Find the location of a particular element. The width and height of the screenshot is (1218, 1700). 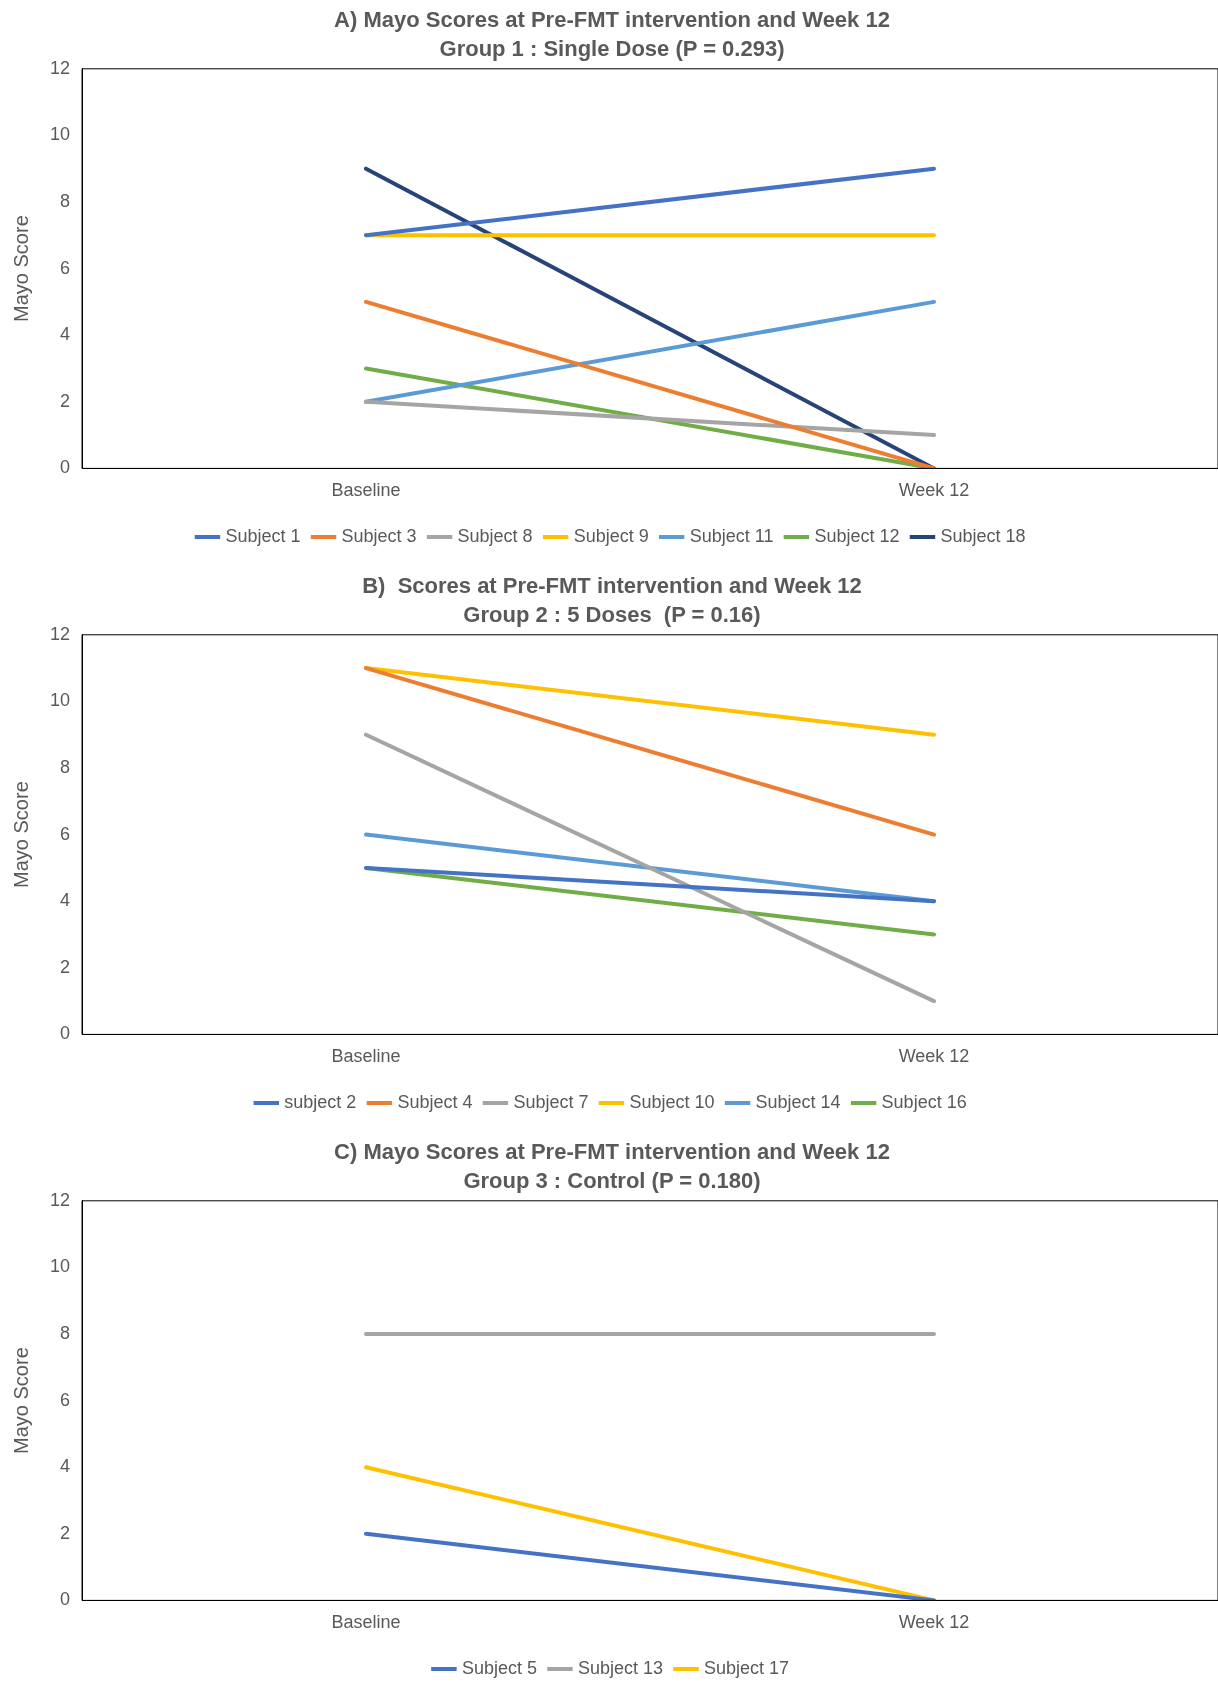

chart-title: B) Scores at Pre-FMT intervention and Week 12 is located at coordinates (612, 586).